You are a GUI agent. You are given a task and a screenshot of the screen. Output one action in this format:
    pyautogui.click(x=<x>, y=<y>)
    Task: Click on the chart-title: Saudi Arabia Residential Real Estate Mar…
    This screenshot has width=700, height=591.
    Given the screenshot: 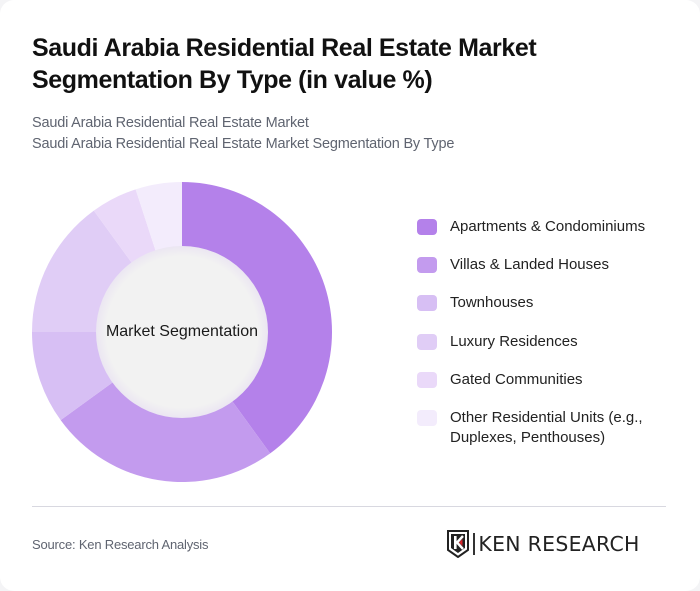 What is the action you would take?
    pyautogui.click(x=284, y=64)
    